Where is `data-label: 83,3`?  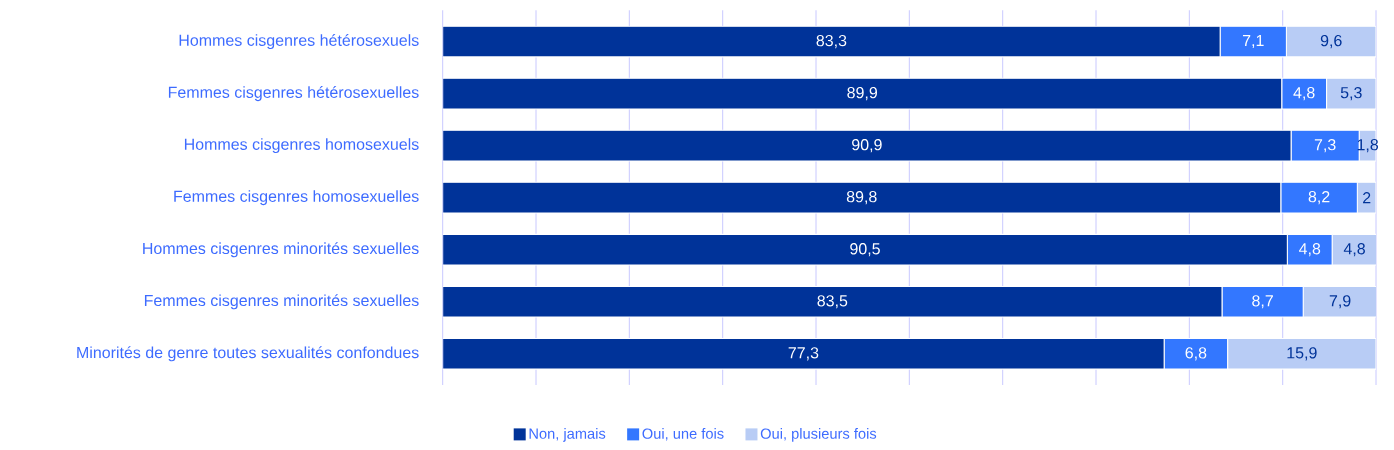
data-label: 83,3 is located at coordinates (831, 41).